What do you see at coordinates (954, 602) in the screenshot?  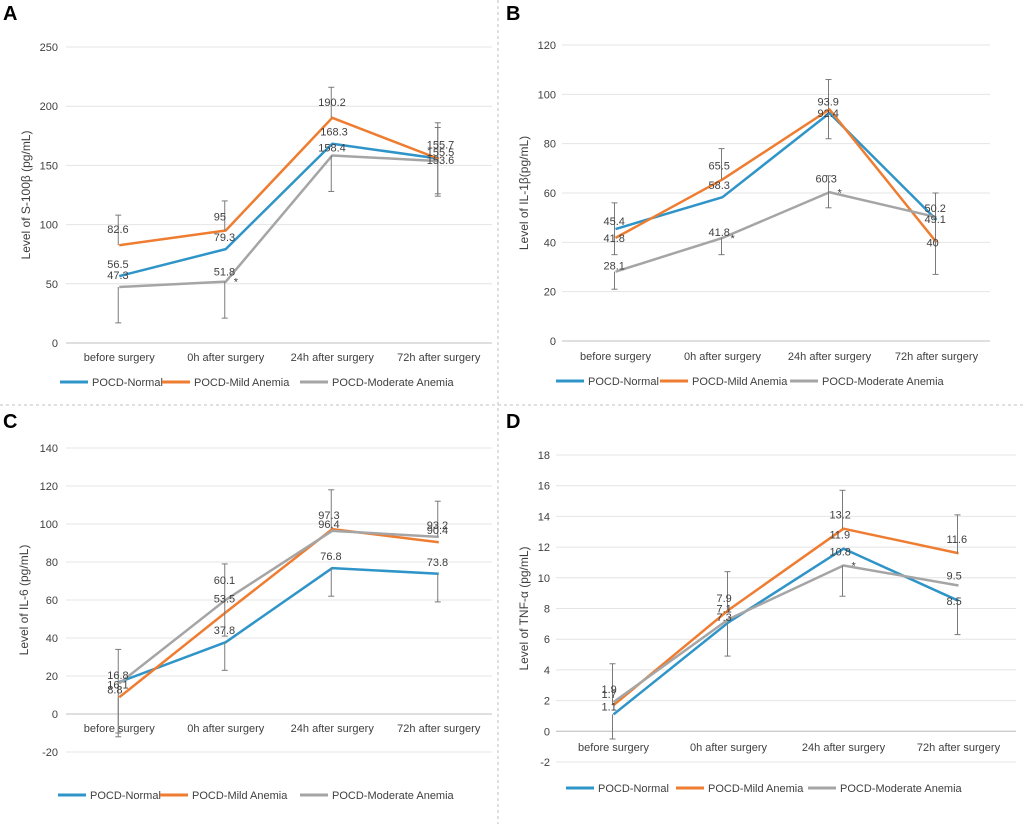 I see `data-label-normal: 8.5` at bounding box center [954, 602].